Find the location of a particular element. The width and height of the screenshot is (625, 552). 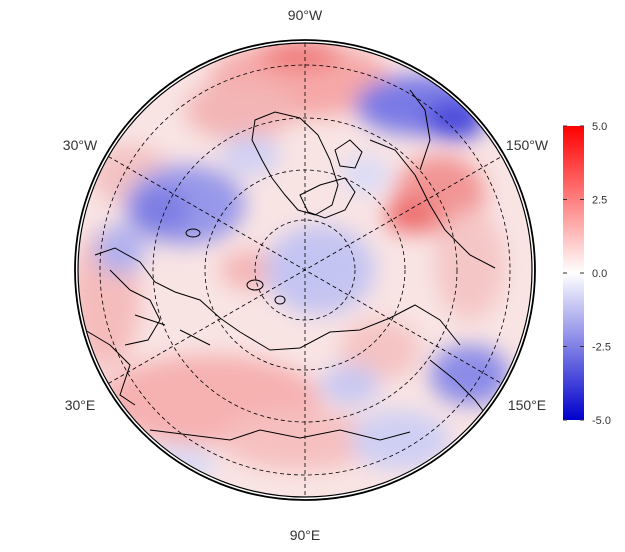

asia-border-line is located at coordinates (280, 435).